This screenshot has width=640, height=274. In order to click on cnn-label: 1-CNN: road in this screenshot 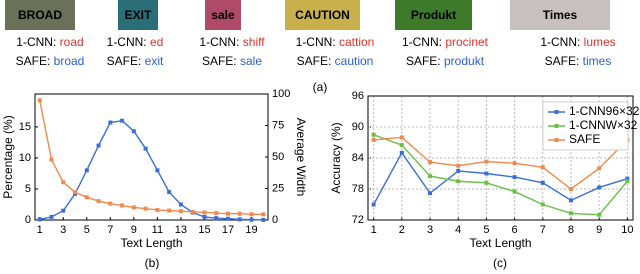, I will do `click(49, 42)`.